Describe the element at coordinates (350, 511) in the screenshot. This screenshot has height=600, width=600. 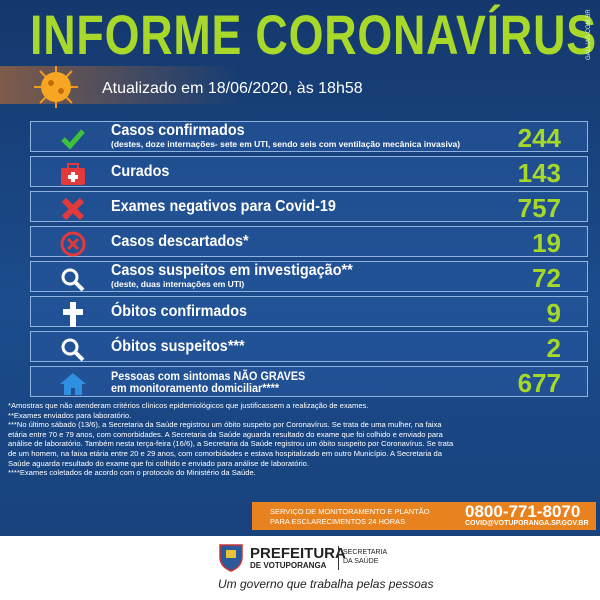
I see `service-line: SERVIÇO DE MONITORAMENTO E PLANTÃO` at that location.